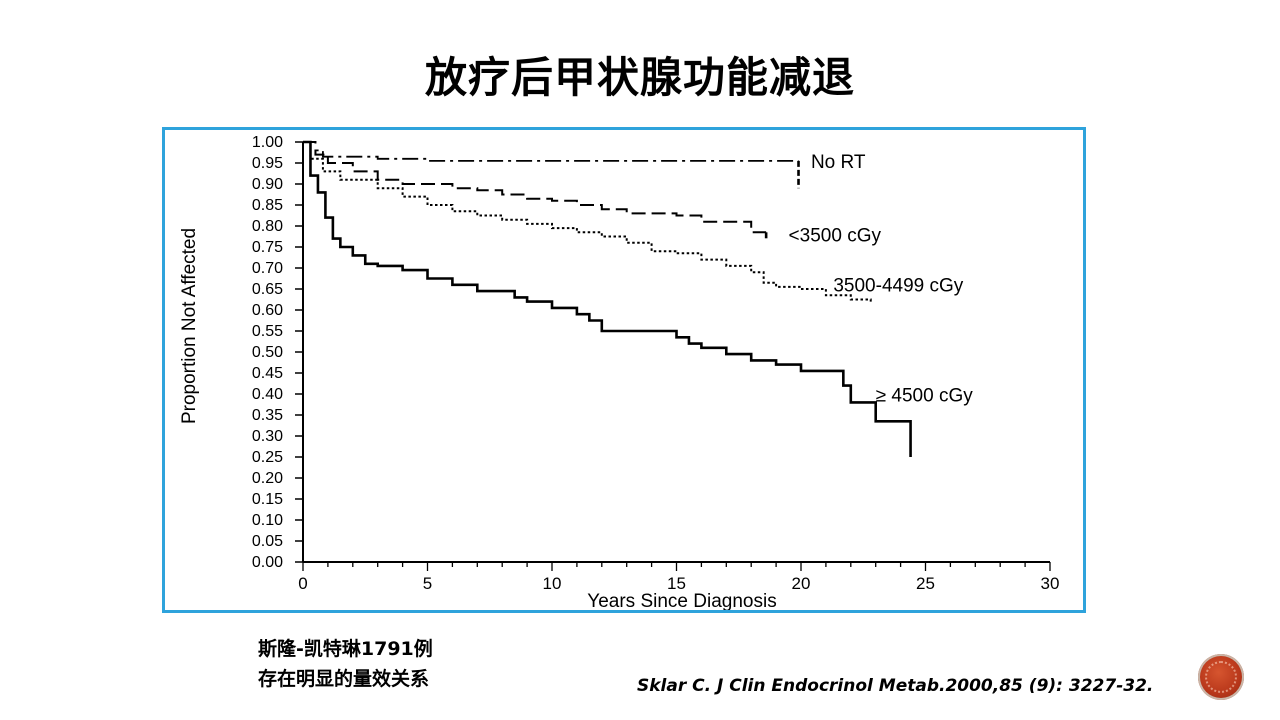 The height and width of the screenshot is (720, 1280). I want to click on y-tick-label: 0.25, so click(267, 457).